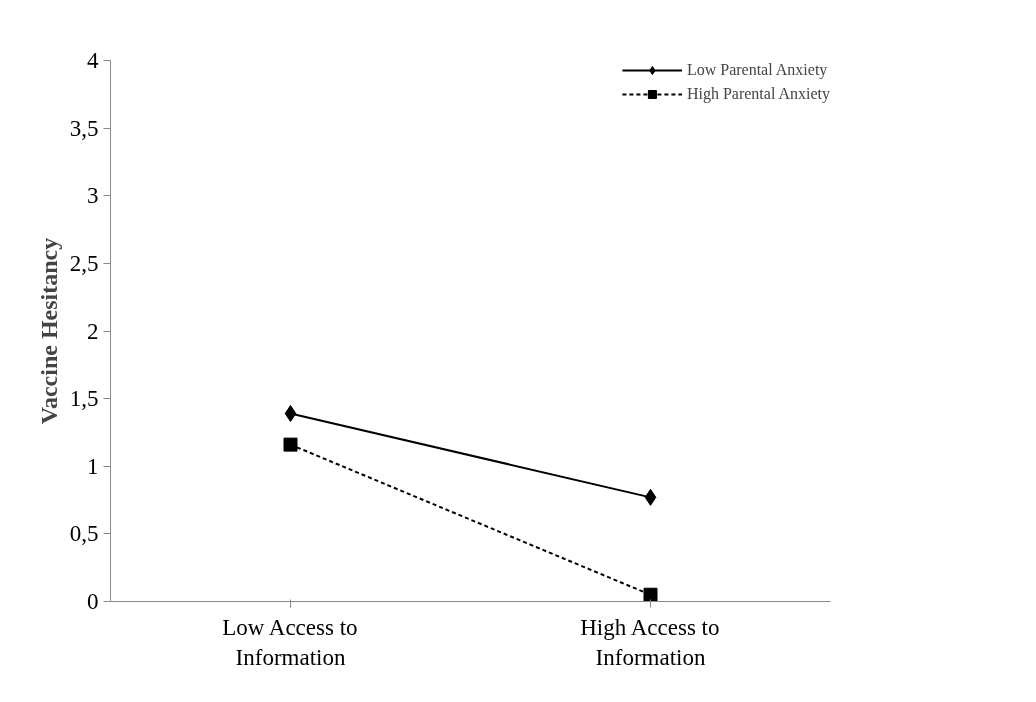  What do you see at coordinates (48, 331) in the screenshot?
I see `y-axis-title: Vaccine Hesitancy` at bounding box center [48, 331].